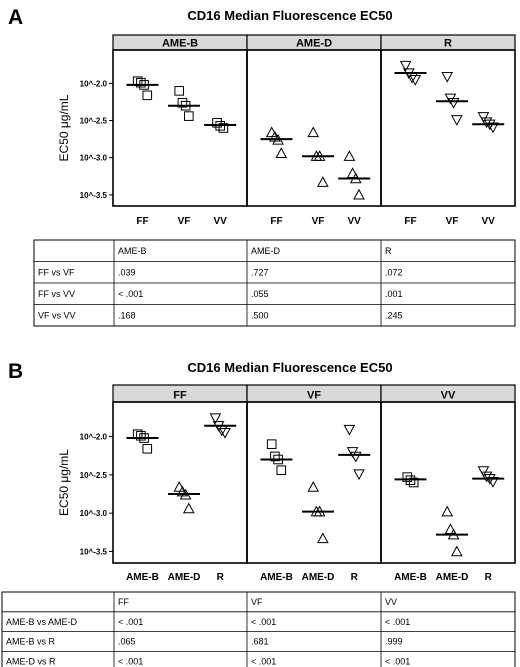  I want to click on table-cell: .055, so click(260, 294).